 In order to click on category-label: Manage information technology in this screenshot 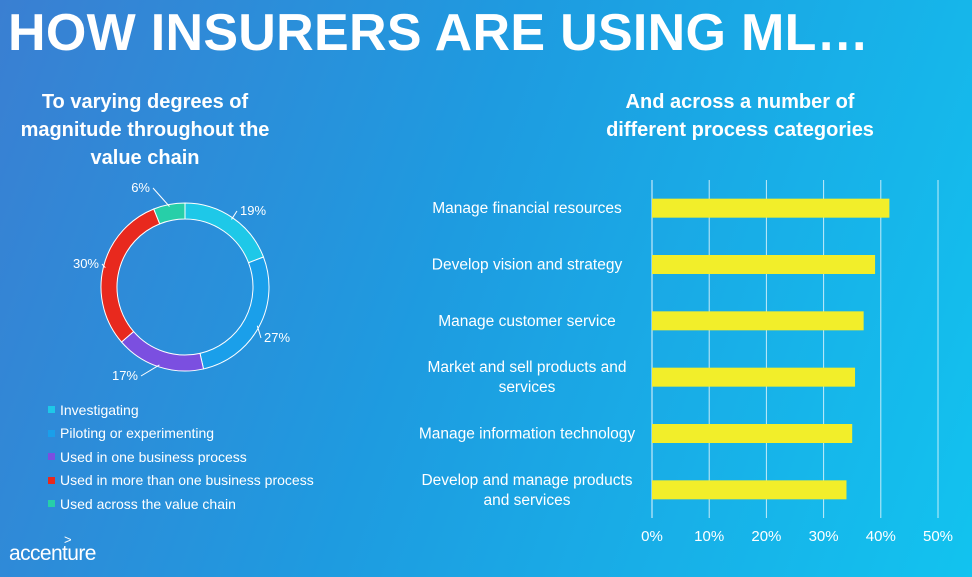, I will do `click(527, 434)`.